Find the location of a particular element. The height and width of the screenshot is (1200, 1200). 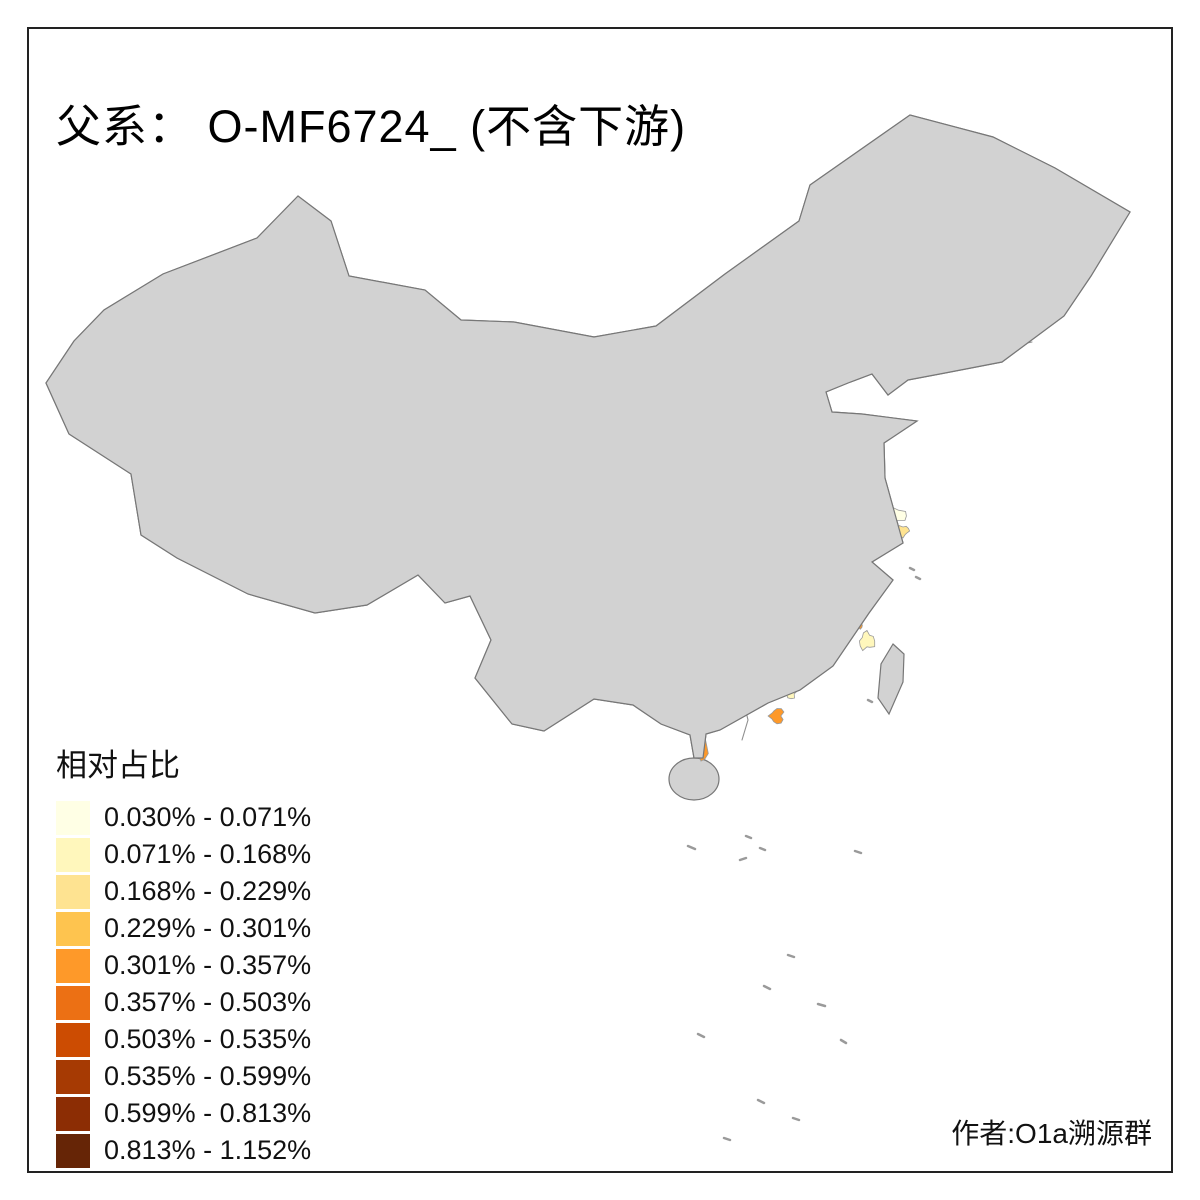

legend-item: 0.168% - 0.229% is located at coordinates (183, 891).